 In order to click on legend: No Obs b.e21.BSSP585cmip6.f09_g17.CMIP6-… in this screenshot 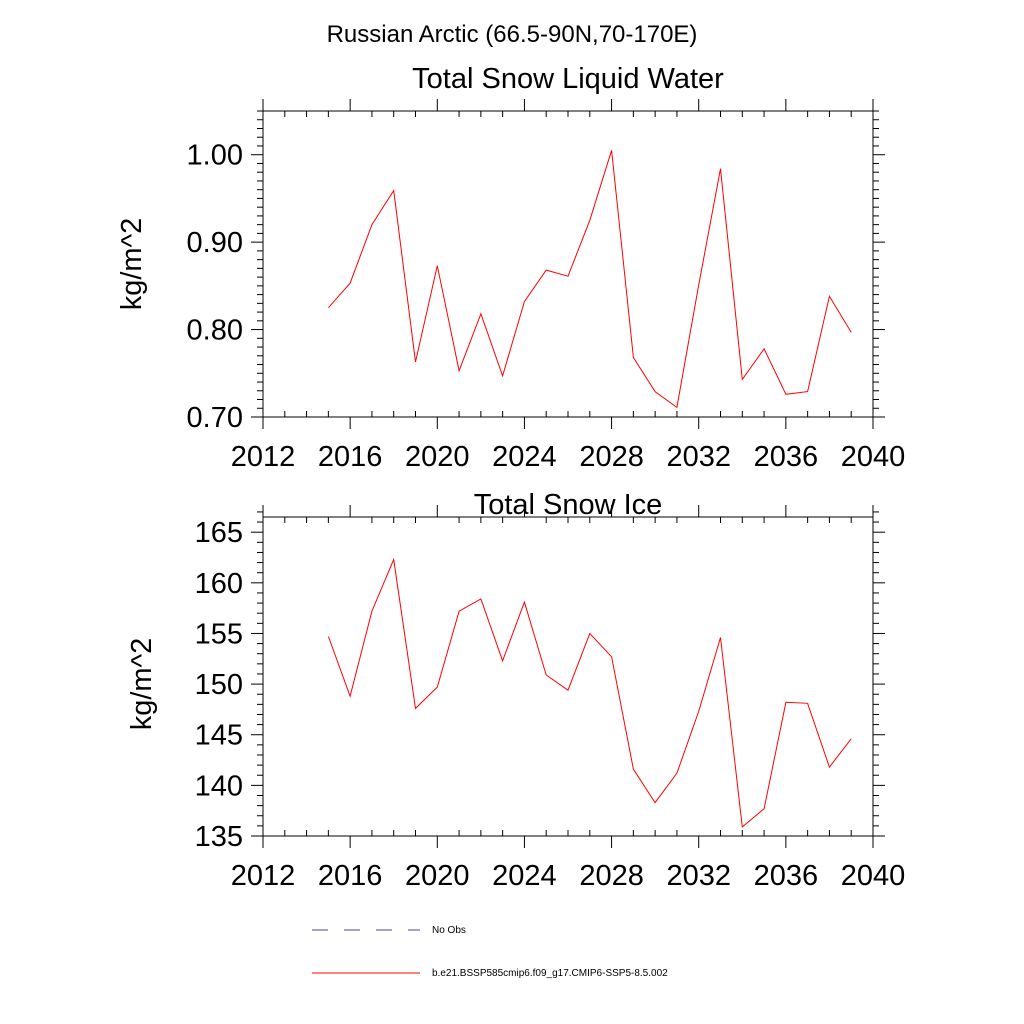, I will do `click(490, 952)`.